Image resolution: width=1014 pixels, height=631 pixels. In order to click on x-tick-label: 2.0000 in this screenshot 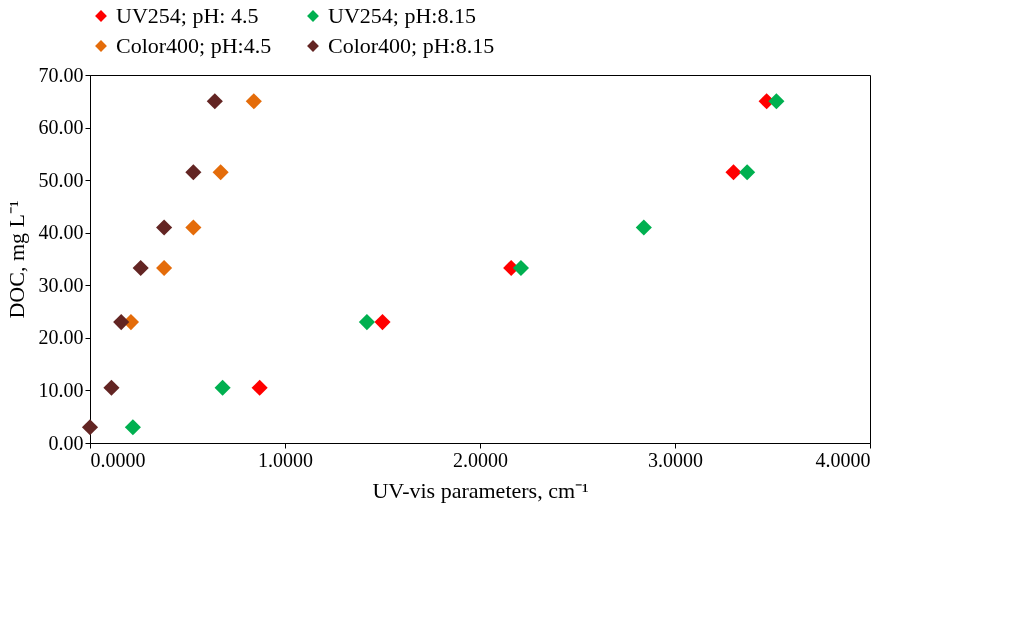, I will do `click(480, 459)`.